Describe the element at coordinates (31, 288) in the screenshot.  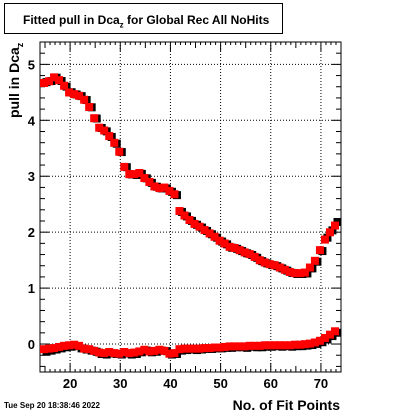
I see `y-tick-label: 1` at that location.